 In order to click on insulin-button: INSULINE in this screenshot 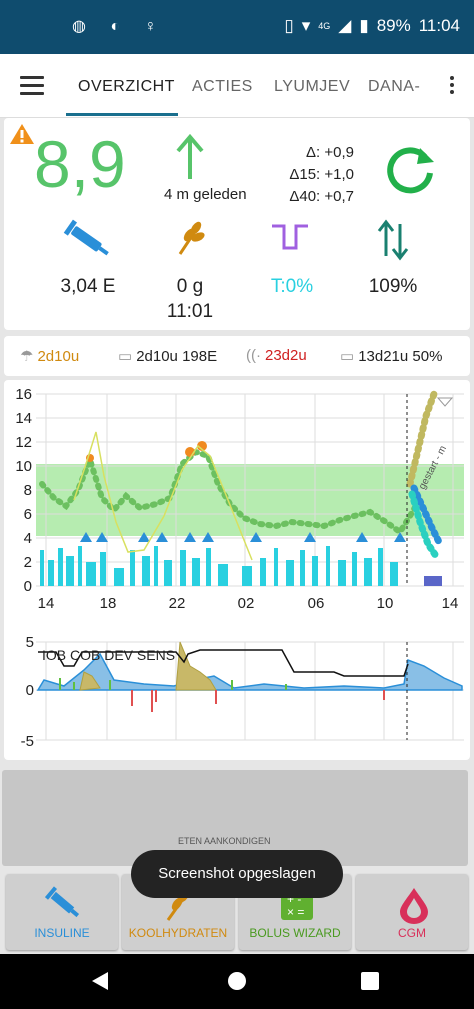, I will do `click(62, 912)`.